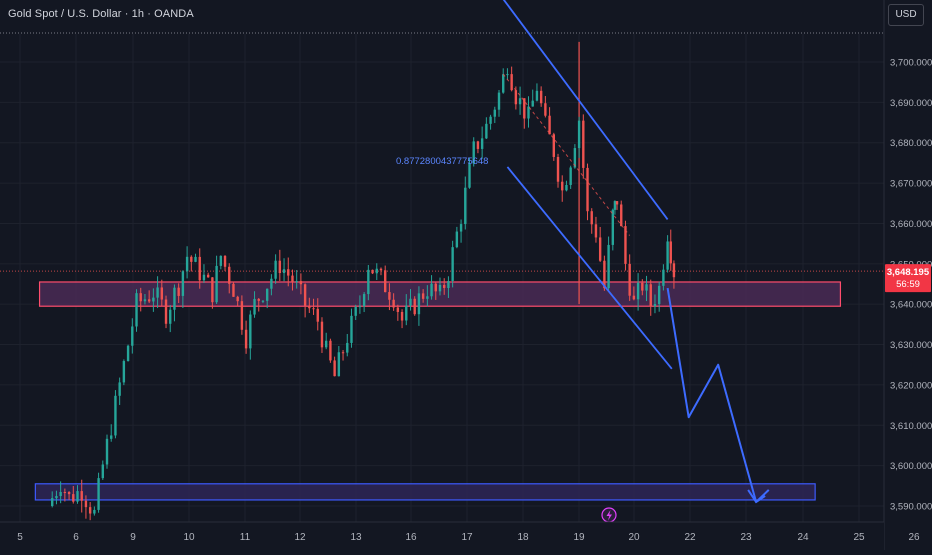 The width and height of the screenshot is (932, 555). Describe the element at coordinates (911, 103) in the screenshot. I see `y-tick-label: 3,690.000` at that location.